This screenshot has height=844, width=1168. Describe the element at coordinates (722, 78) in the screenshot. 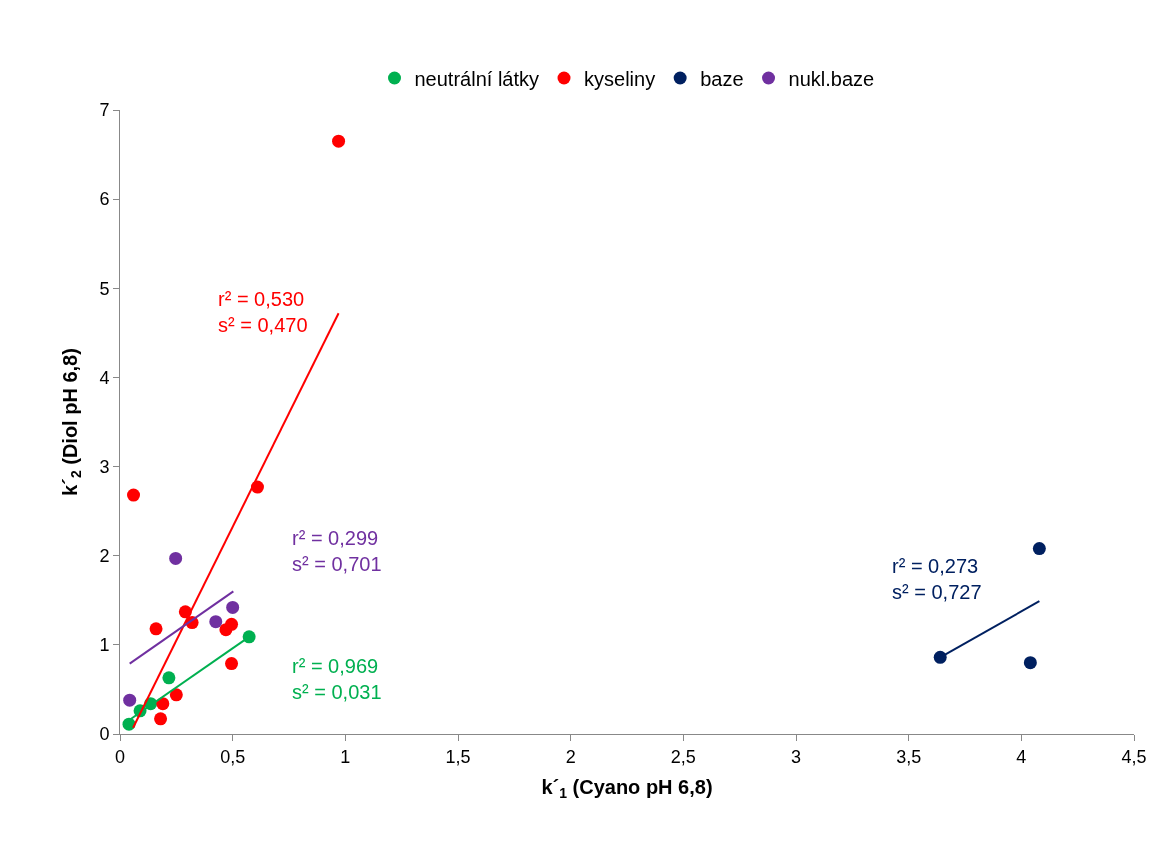

I see `legend-label: baze` at that location.